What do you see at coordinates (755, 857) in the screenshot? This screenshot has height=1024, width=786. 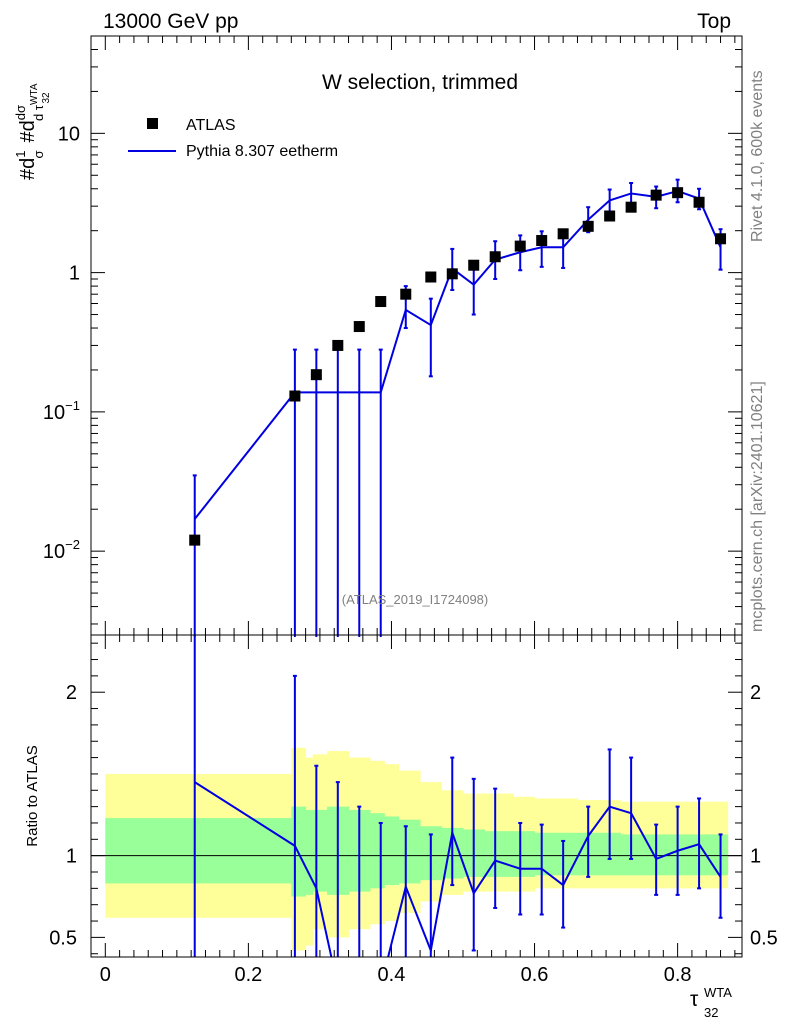 I see `ratio-tick-label-r-1: 1` at bounding box center [755, 857].